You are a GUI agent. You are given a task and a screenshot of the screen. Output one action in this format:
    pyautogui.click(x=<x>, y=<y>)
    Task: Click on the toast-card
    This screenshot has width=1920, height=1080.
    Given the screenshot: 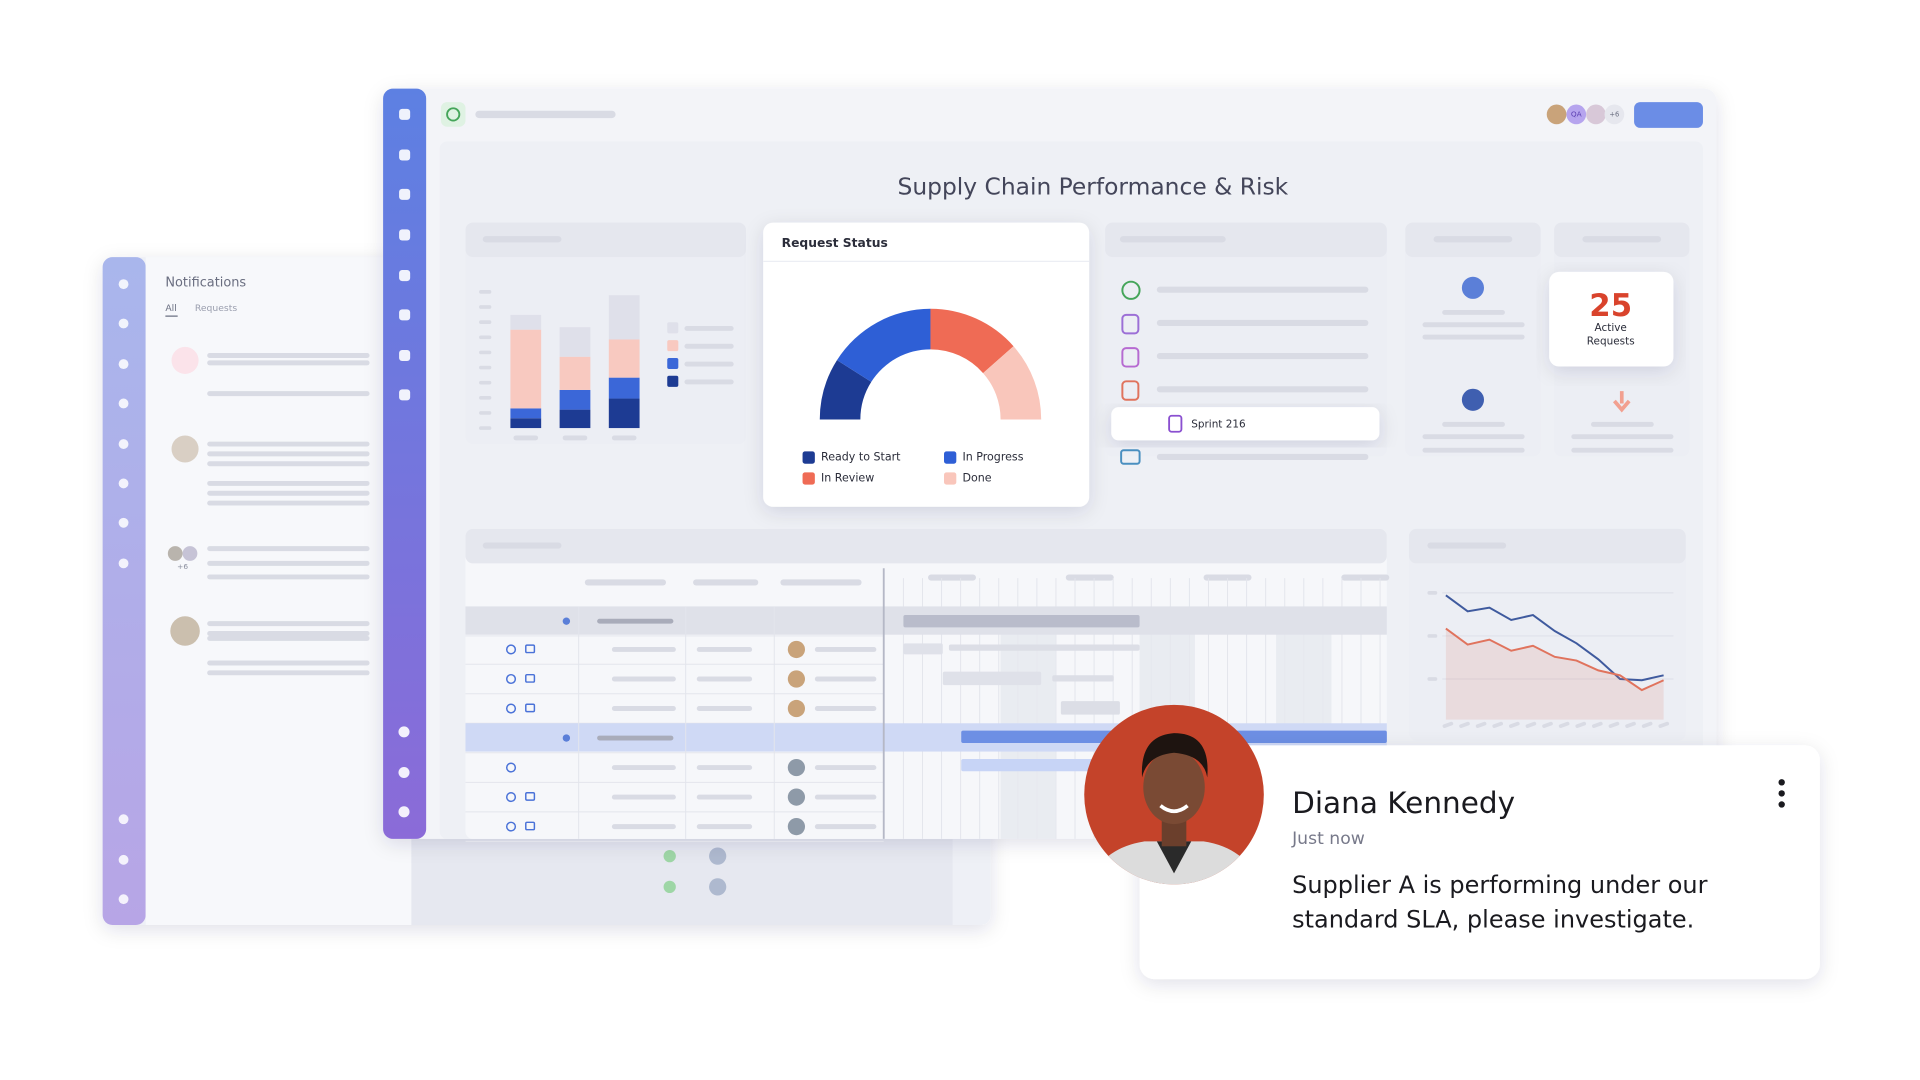 What is the action you would take?
    pyautogui.click(x=1479, y=862)
    